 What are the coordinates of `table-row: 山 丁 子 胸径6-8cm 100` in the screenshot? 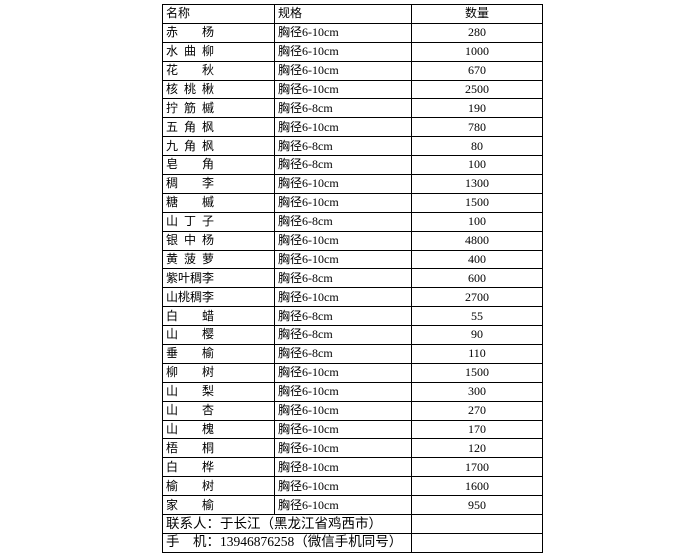 It's located at (352, 221).